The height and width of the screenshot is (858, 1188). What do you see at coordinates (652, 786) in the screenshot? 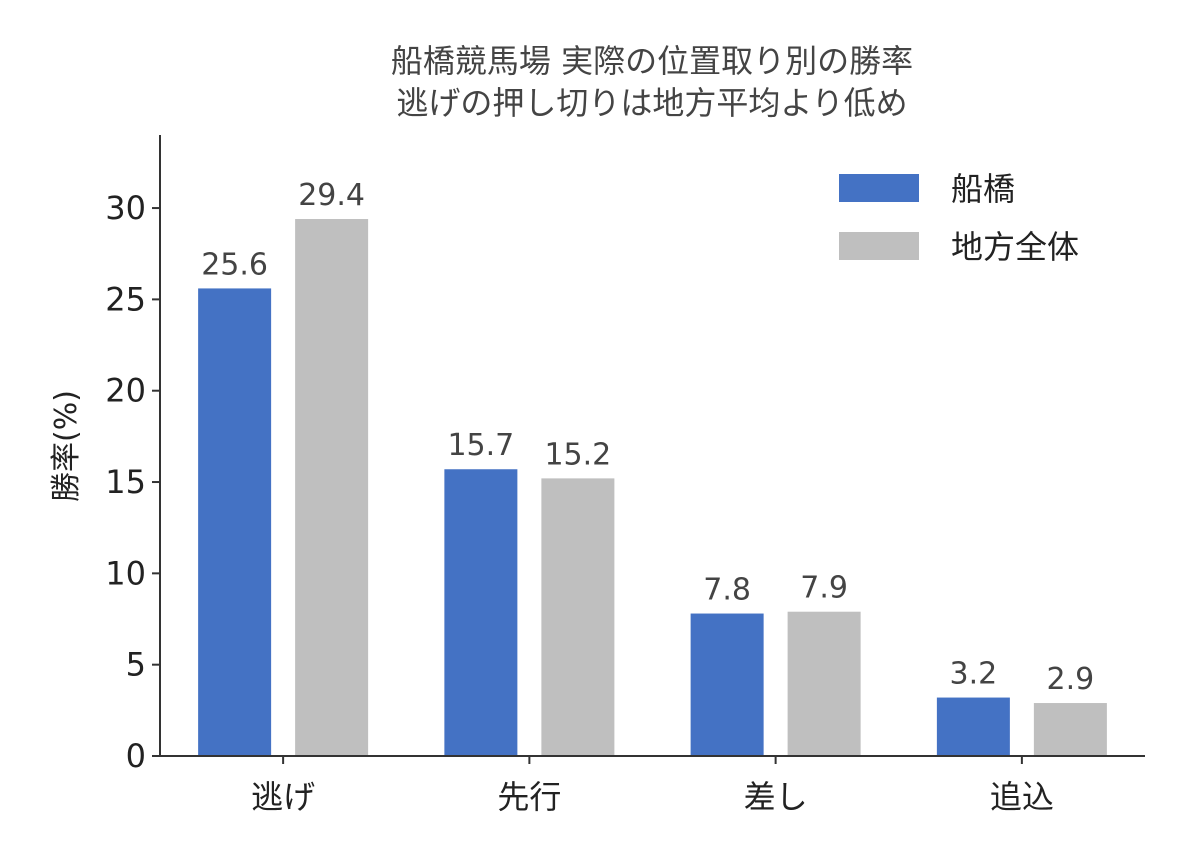
I see `x-axis-ticks: 逃げ 先行 差し 追込` at bounding box center [652, 786].